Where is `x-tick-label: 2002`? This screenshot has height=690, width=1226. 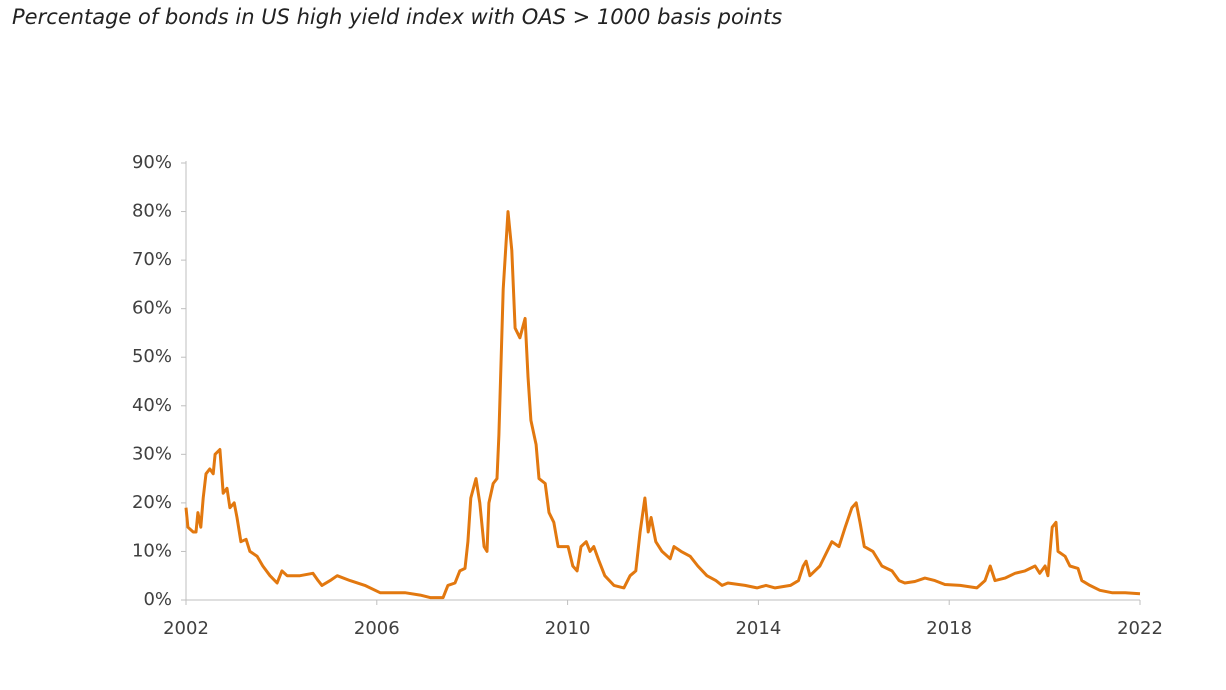 x-tick-label: 2002 is located at coordinates (186, 628).